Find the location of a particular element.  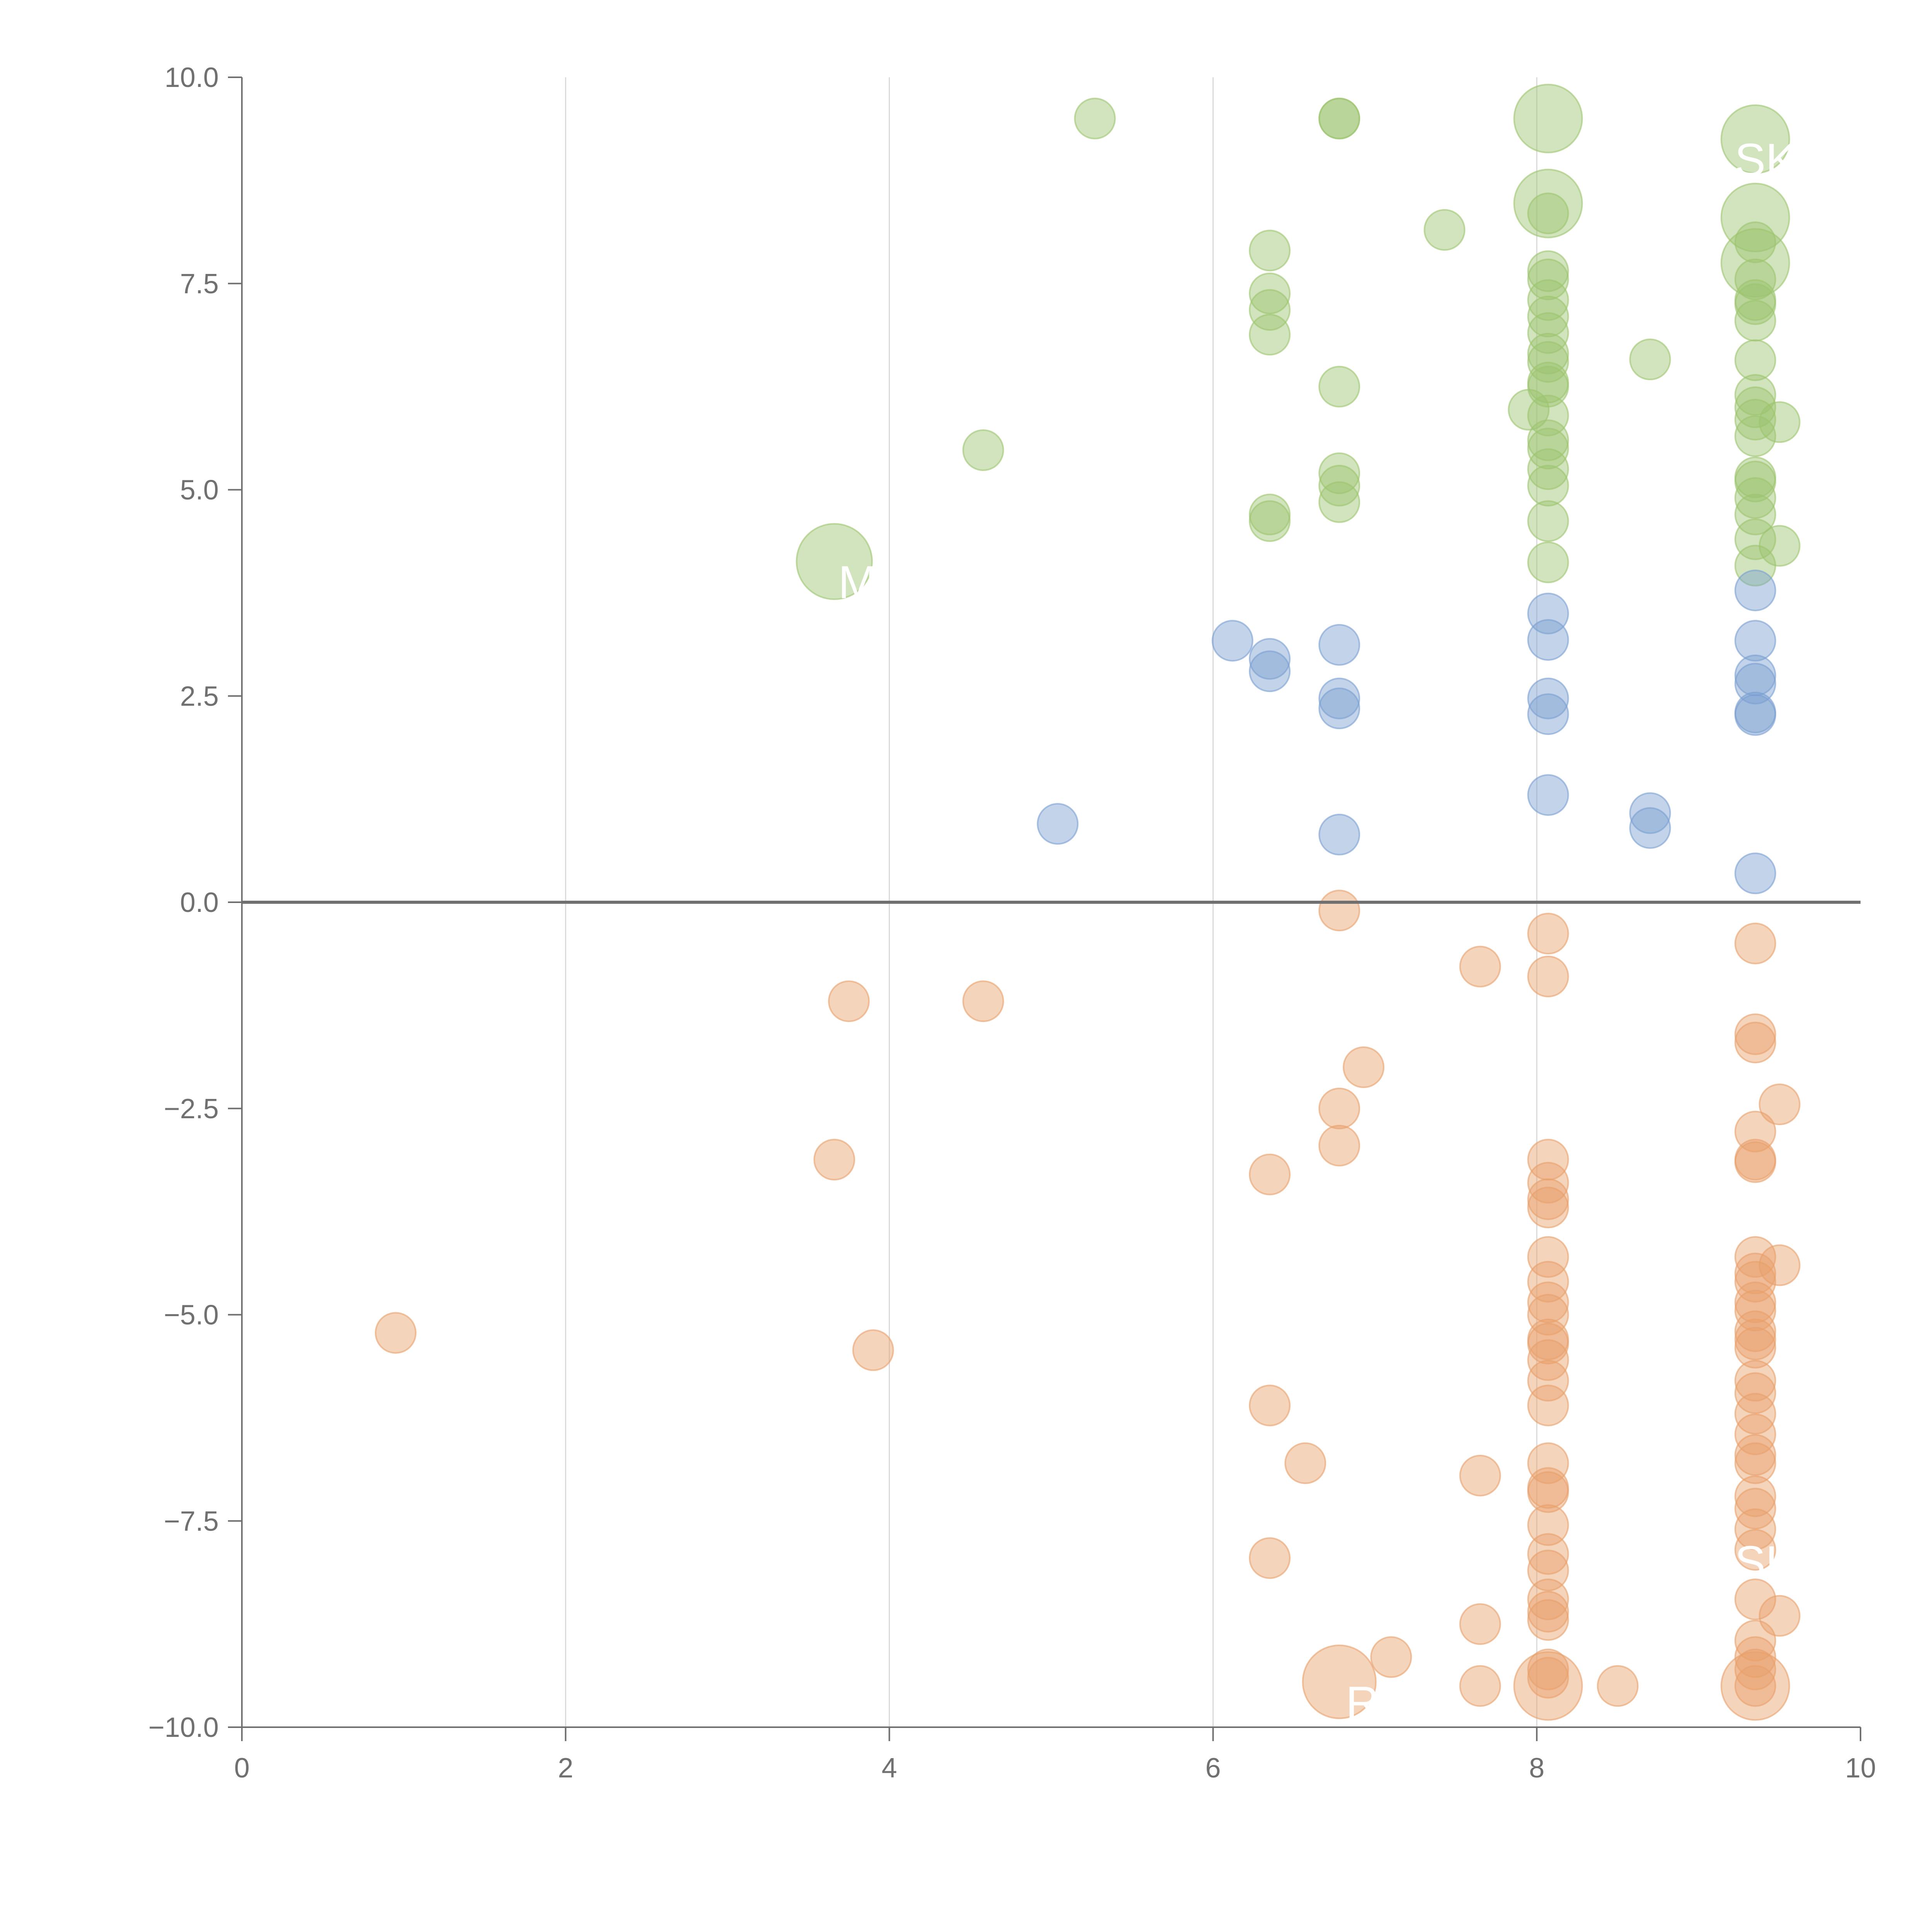

annotation-label: SKL is located at coordinates (1779, 160).